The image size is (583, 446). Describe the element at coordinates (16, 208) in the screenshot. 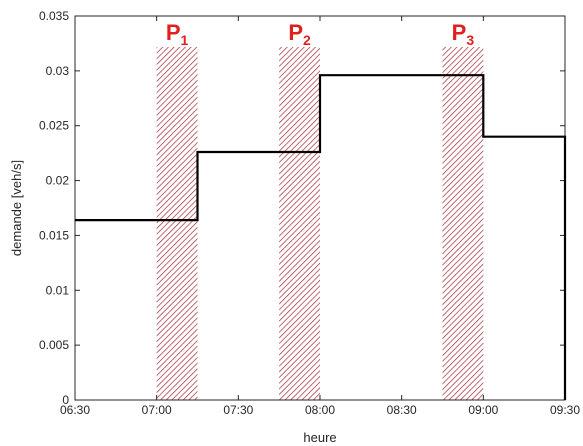

I see `y-axis-title: demande [veh/s]` at that location.